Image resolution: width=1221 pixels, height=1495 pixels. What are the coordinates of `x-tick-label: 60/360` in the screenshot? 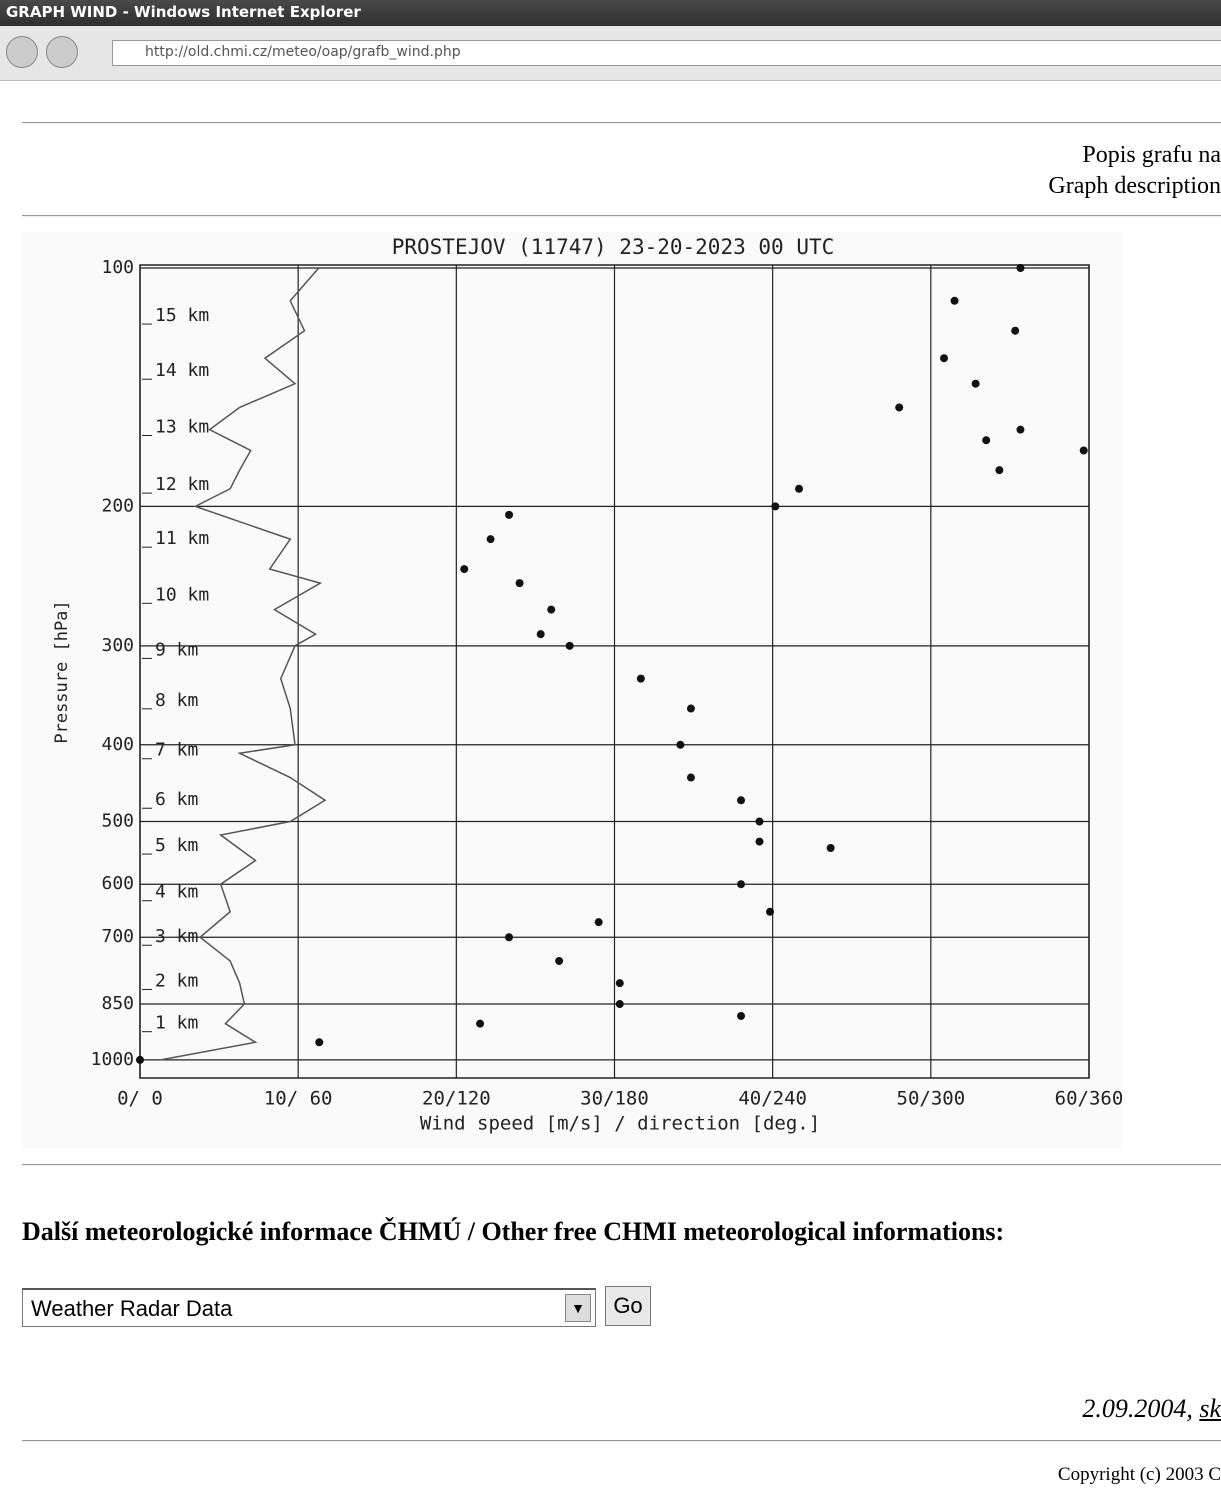 It's located at (1088, 1099).